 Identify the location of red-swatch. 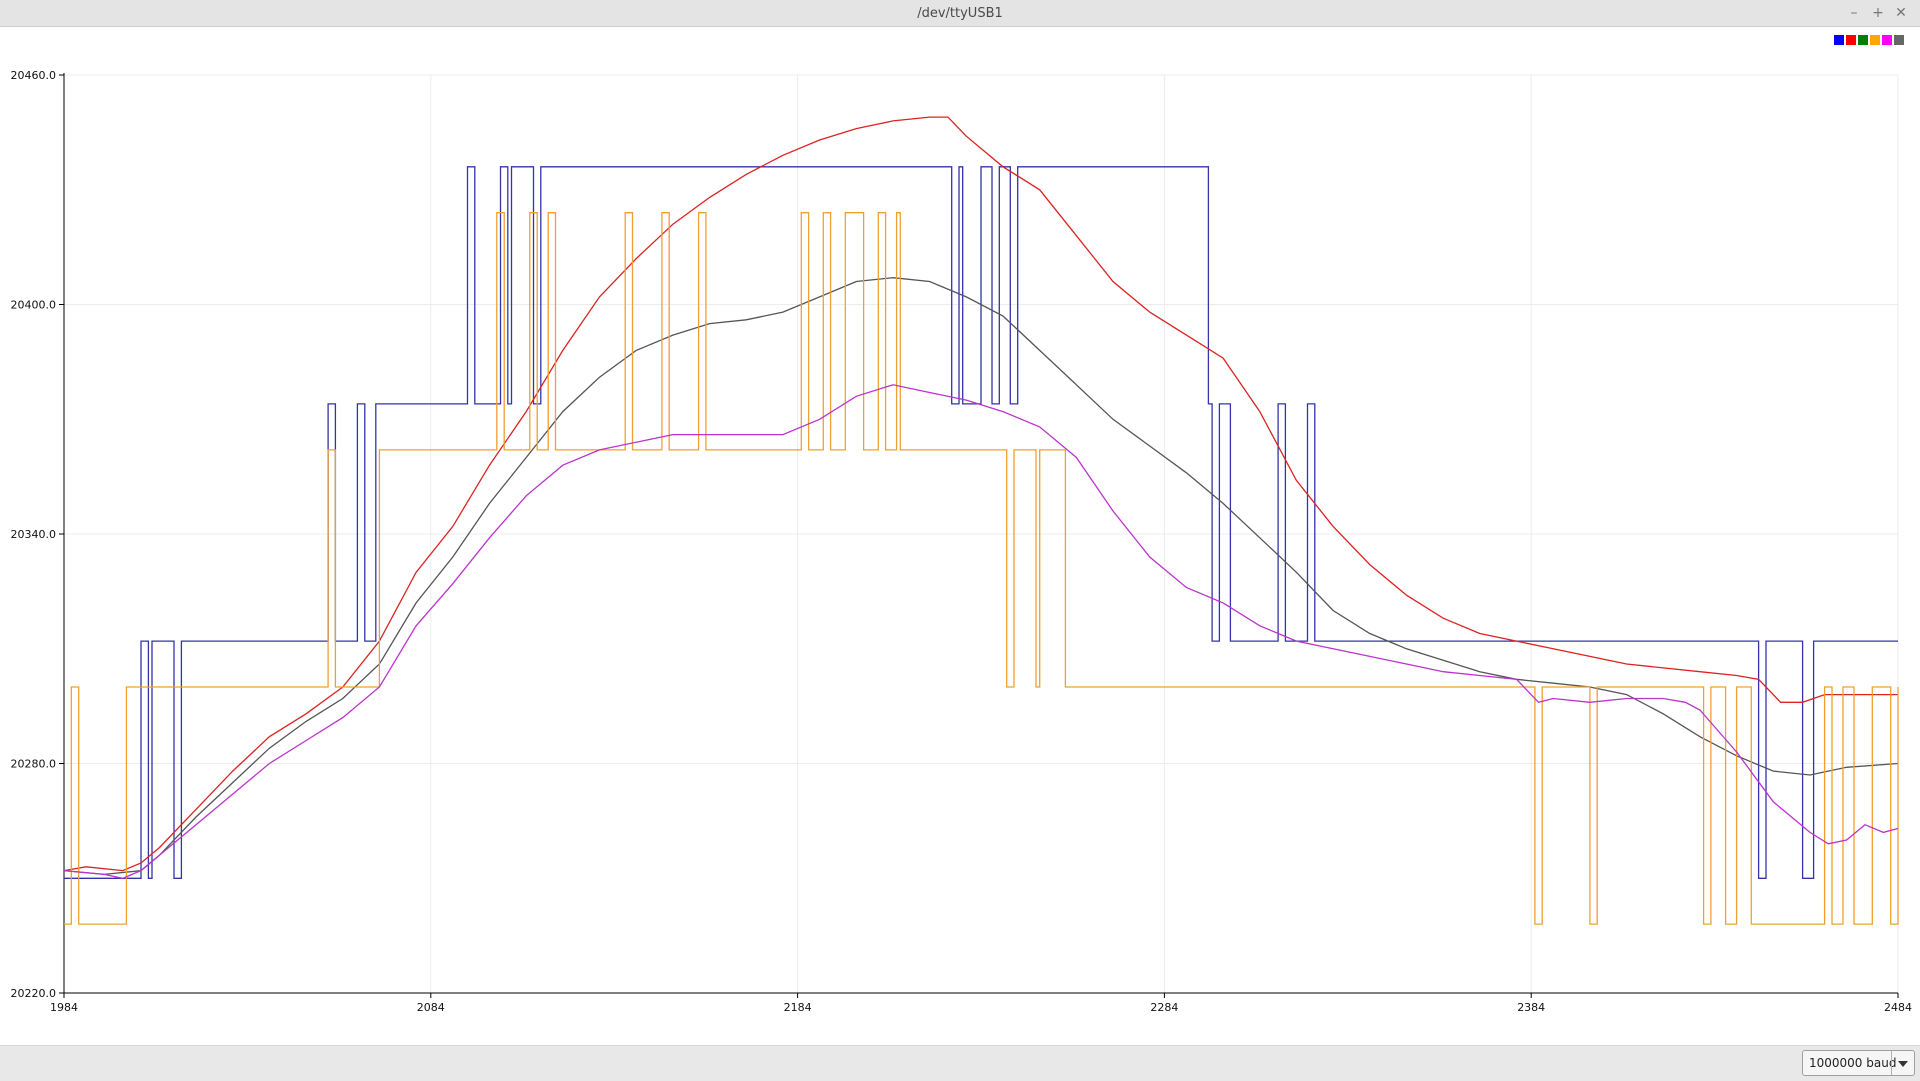
(1851, 40).